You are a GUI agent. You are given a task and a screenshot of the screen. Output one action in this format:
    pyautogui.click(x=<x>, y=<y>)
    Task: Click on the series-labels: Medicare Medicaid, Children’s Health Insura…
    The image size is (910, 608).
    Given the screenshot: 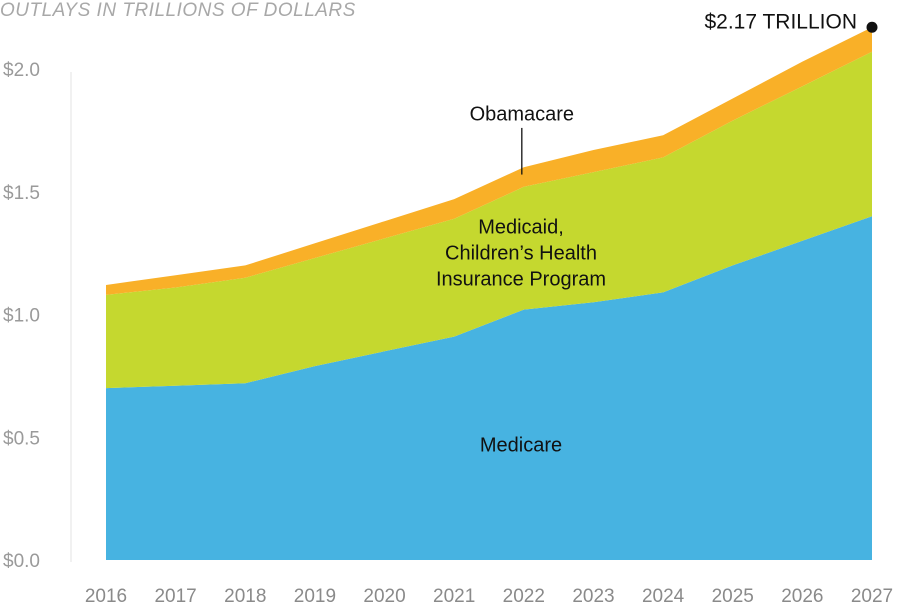 What is the action you would take?
    pyautogui.click(x=521, y=280)
    